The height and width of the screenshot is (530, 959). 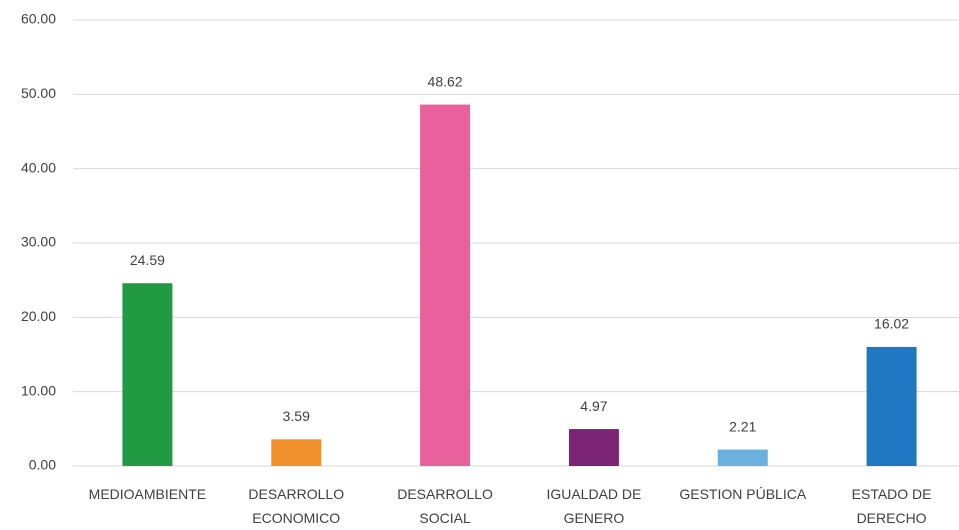 What do you see at coordinates (742, 426) in the screenshot?
I see `data-label: 2.21` at bounding box center [742, 426].